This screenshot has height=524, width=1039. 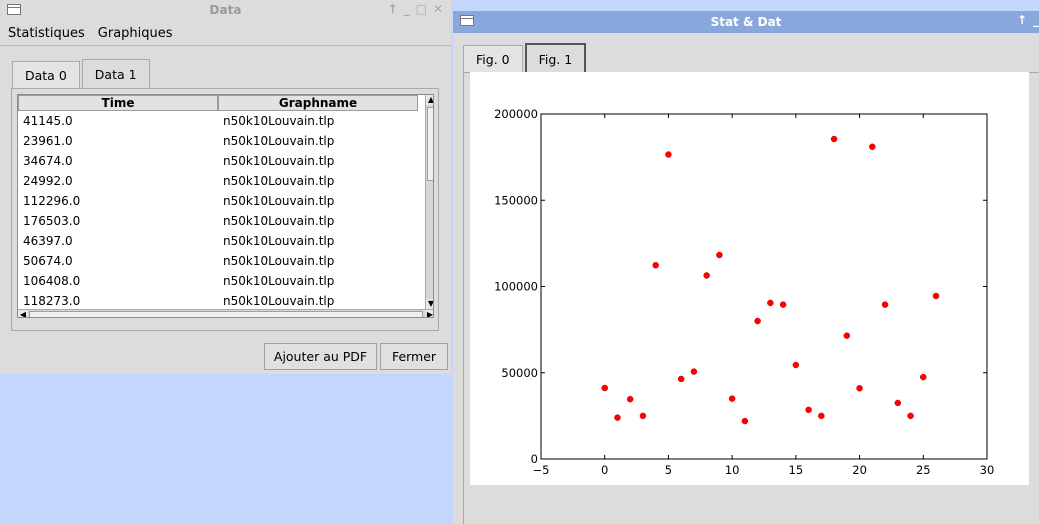 I want to click on close-button: Fermer, so click(x=414, y=356).